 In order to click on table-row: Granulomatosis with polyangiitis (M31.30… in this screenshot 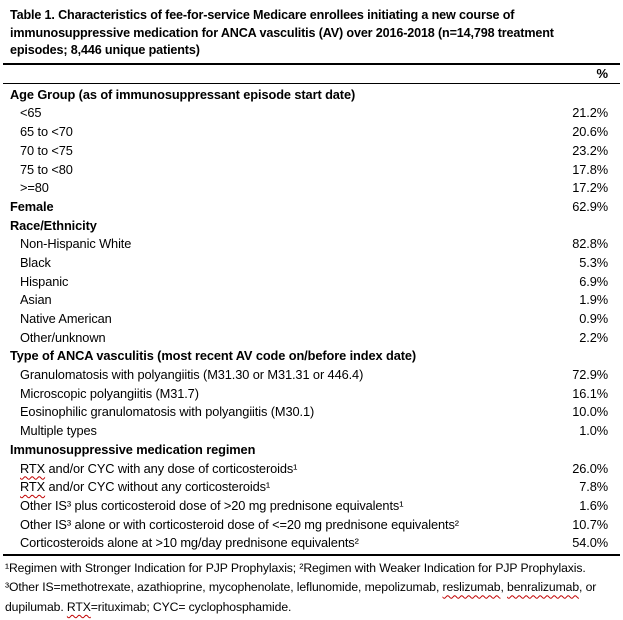, I will do `click(311, 375)`.